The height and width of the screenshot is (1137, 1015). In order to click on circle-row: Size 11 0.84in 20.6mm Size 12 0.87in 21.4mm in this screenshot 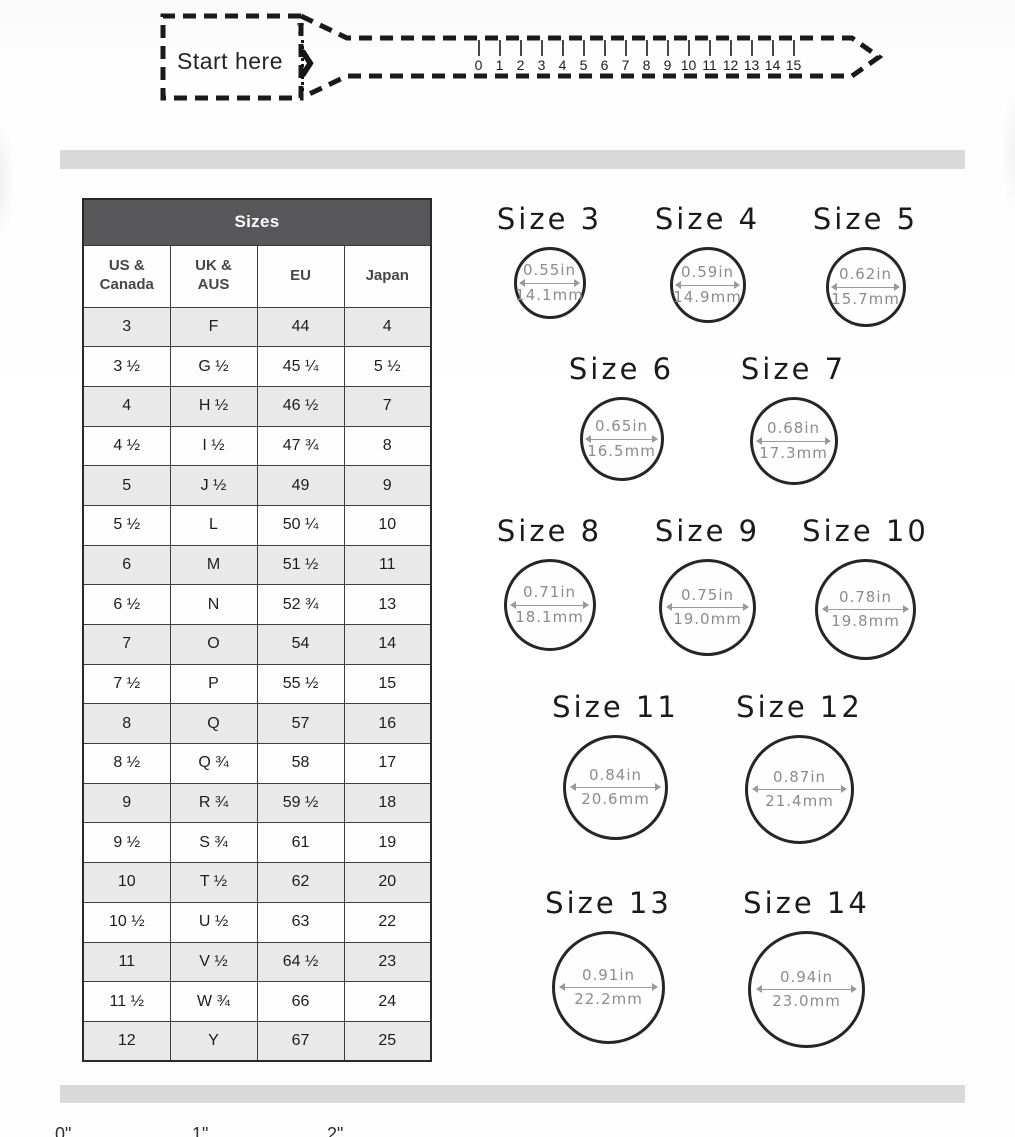, I will do `click(707, 767)`.